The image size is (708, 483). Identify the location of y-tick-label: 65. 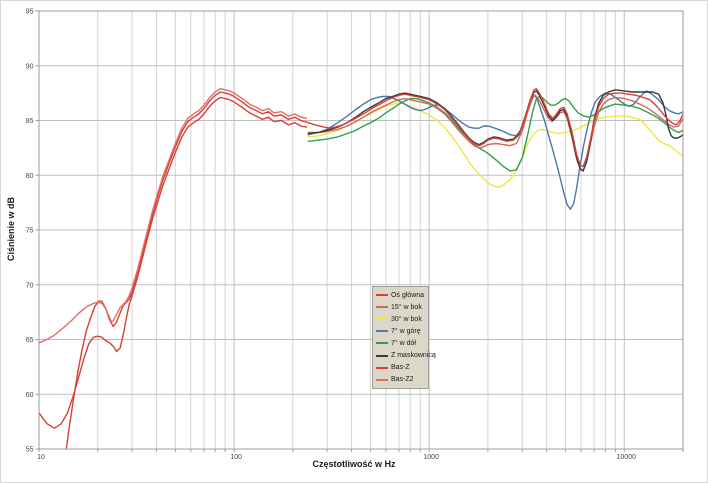
(30, 340).